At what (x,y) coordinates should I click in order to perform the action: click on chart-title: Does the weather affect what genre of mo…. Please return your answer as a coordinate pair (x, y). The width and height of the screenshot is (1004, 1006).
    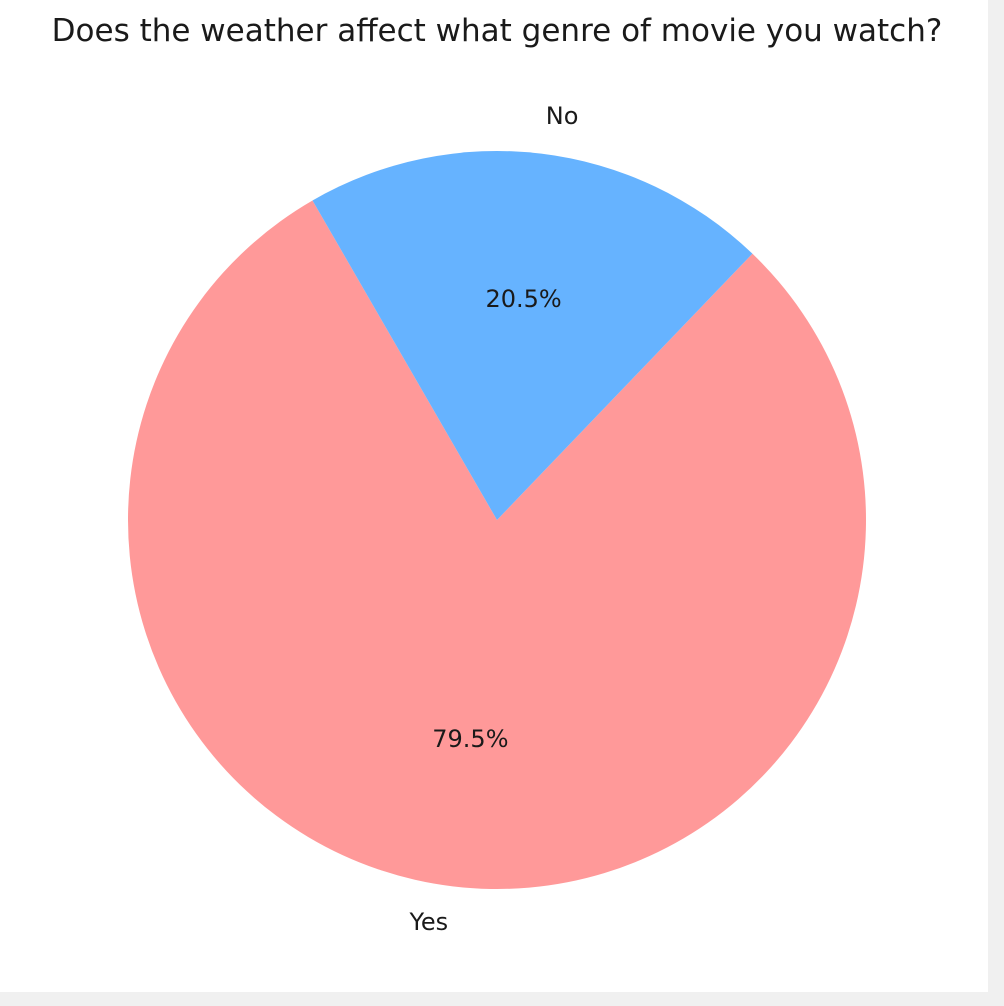
    Looking at the image, I should click on (497, 31).